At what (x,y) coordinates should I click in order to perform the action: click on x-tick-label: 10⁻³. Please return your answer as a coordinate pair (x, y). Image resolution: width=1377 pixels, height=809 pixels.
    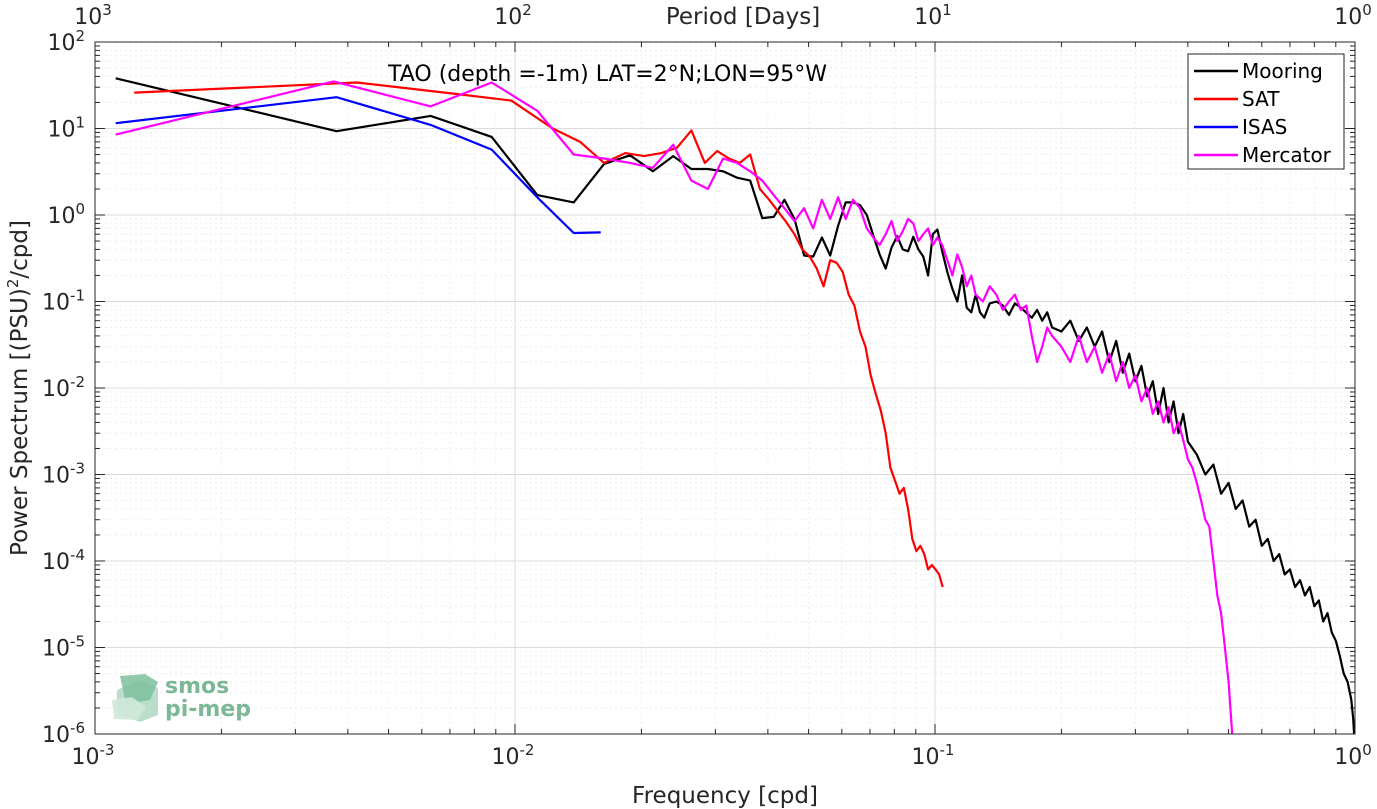
    Looking at the image, I should click on (93, 755).